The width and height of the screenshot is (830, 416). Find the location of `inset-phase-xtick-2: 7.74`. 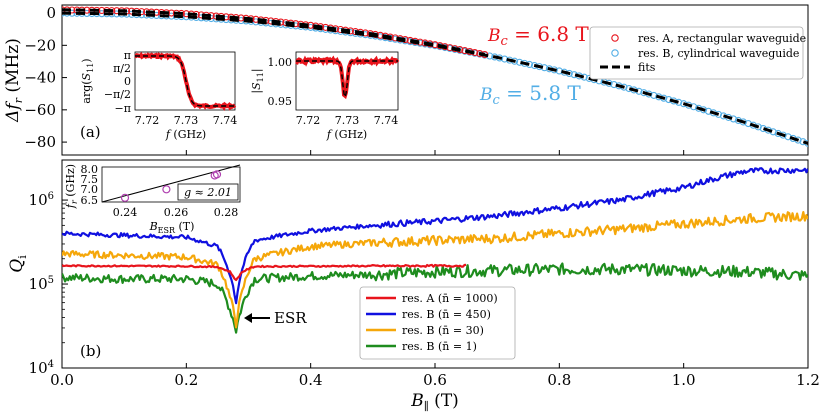

inset-phase-xtick-2: 7.74 is located at coordinates (225, 120).